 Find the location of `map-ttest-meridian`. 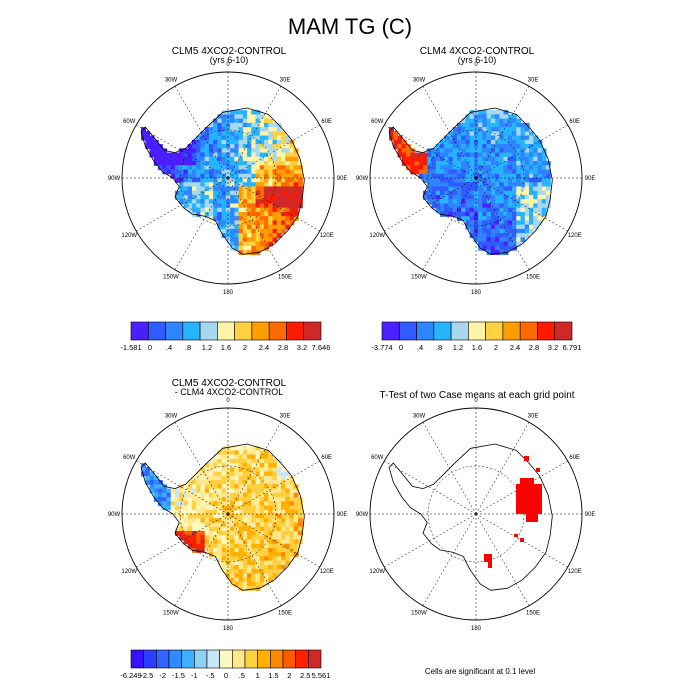

map-ttest-meridian is located at coordinates (449, 559).